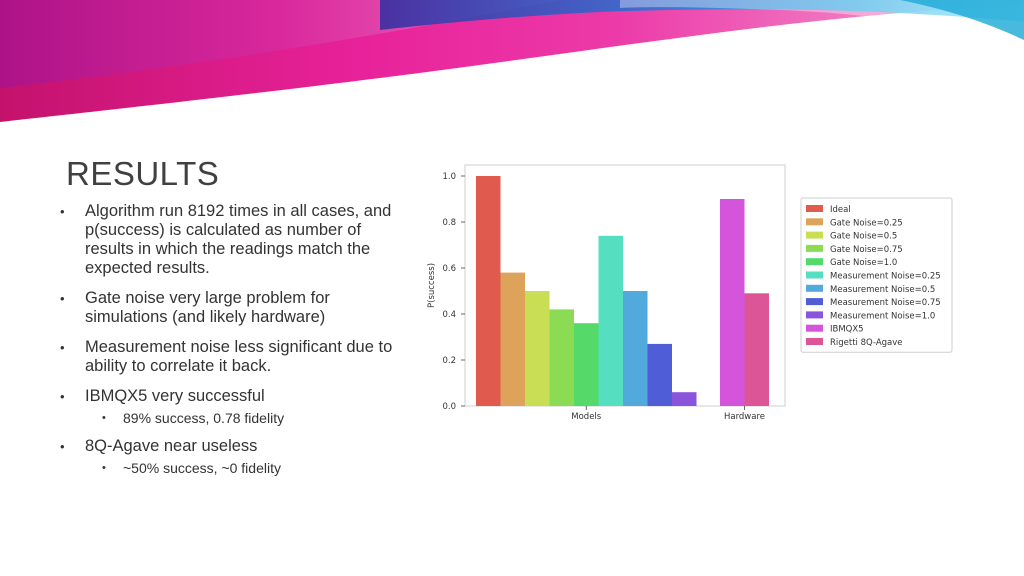  What do you see at coordinates (449, 361) in the screenshot?
I see `y-tick-label: 0.2` at bounding box center [449, 361].